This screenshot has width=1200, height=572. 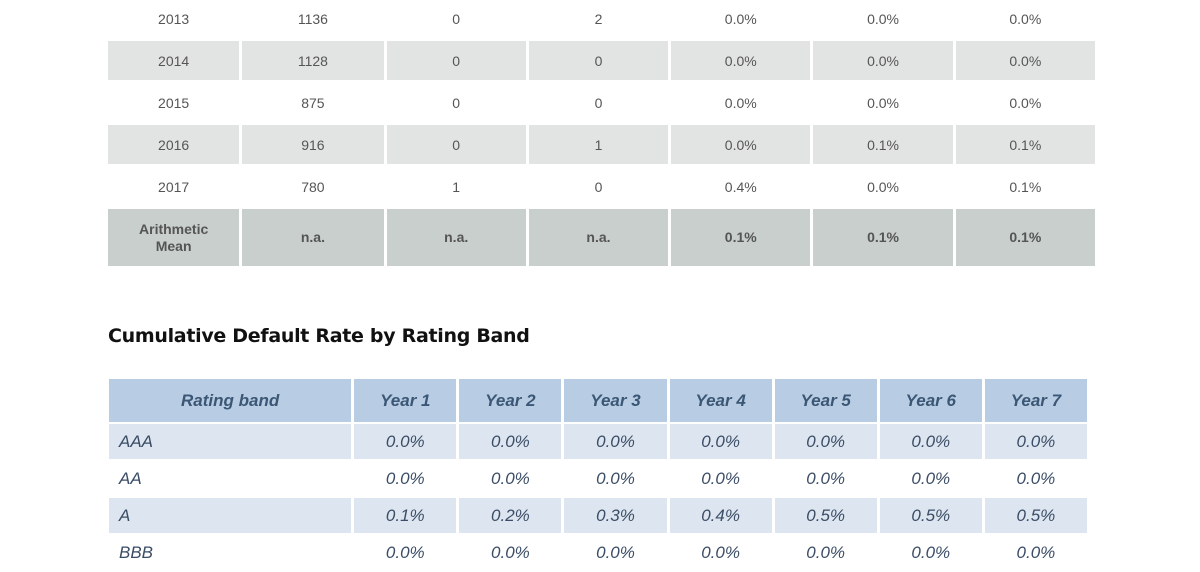 What do you see at coordinates (405, 400) in the screenshot?
I see `column-header: Year 1` at bounding box center [405, 400].